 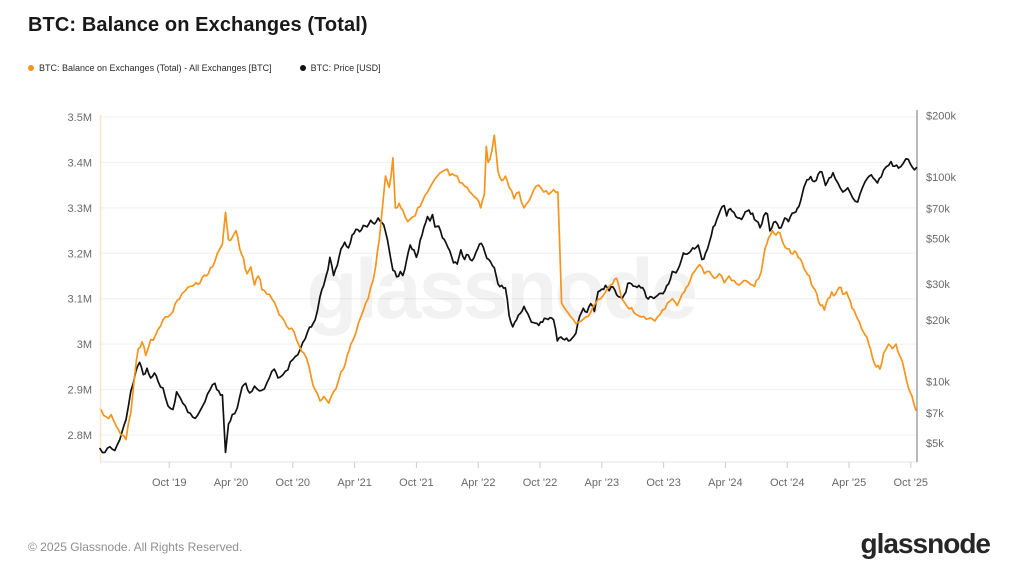 What do you see at coordinates (80, 436) in the screenshot?
I see `svg-text: 2.8M` at bounding box center [80, 436].